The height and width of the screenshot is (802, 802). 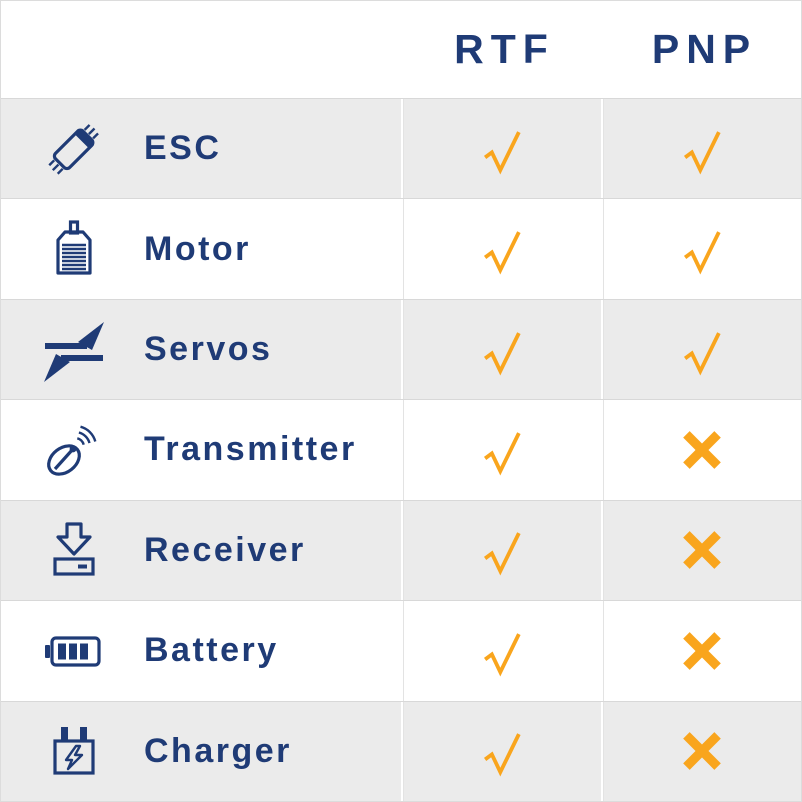 What do you see at coordinates (74, 249) in the screenshot?
I see `motor-icon` at bounding box center [74, 249].